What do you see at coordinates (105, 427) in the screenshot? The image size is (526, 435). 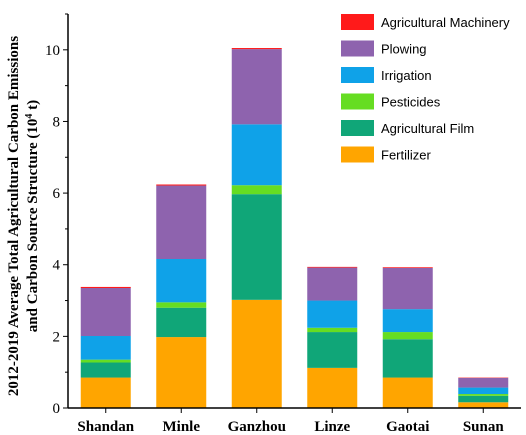 I see `x-tick-label-shandan: Shandan` at bounding box center [105, 427].